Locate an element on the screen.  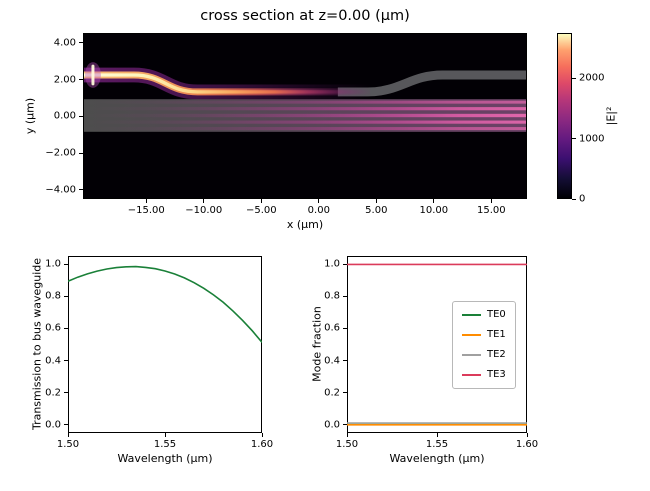
bus-interference-stripes is located at coordinates (305, 115).